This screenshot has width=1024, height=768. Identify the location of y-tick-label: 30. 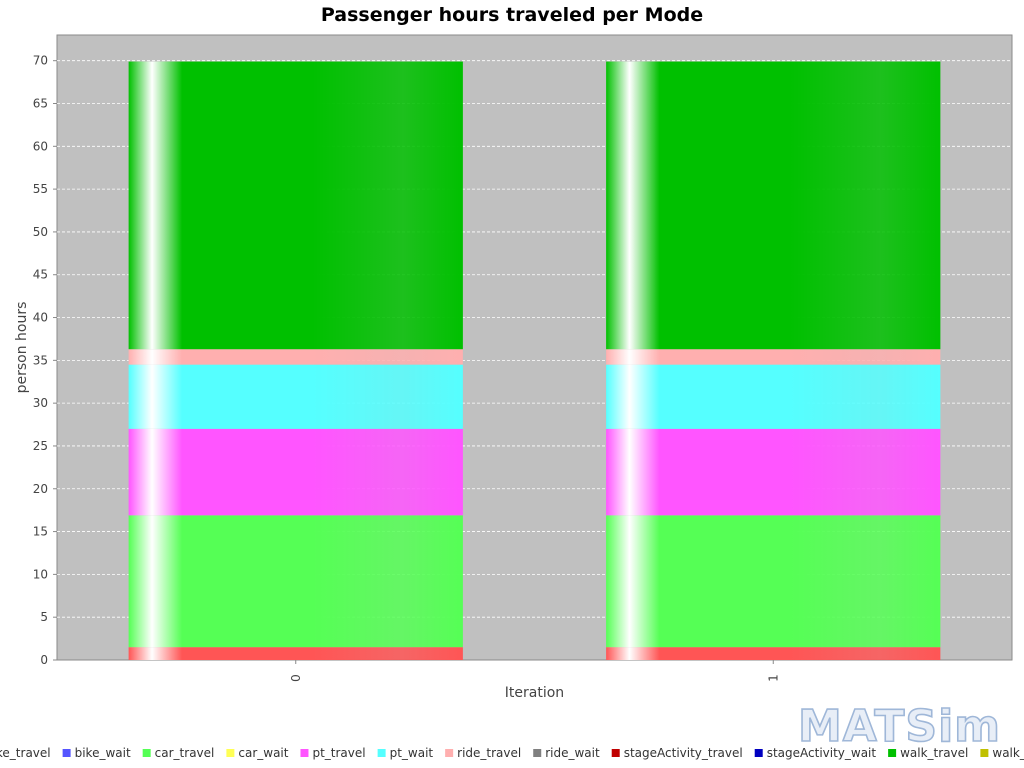
(40, 403).